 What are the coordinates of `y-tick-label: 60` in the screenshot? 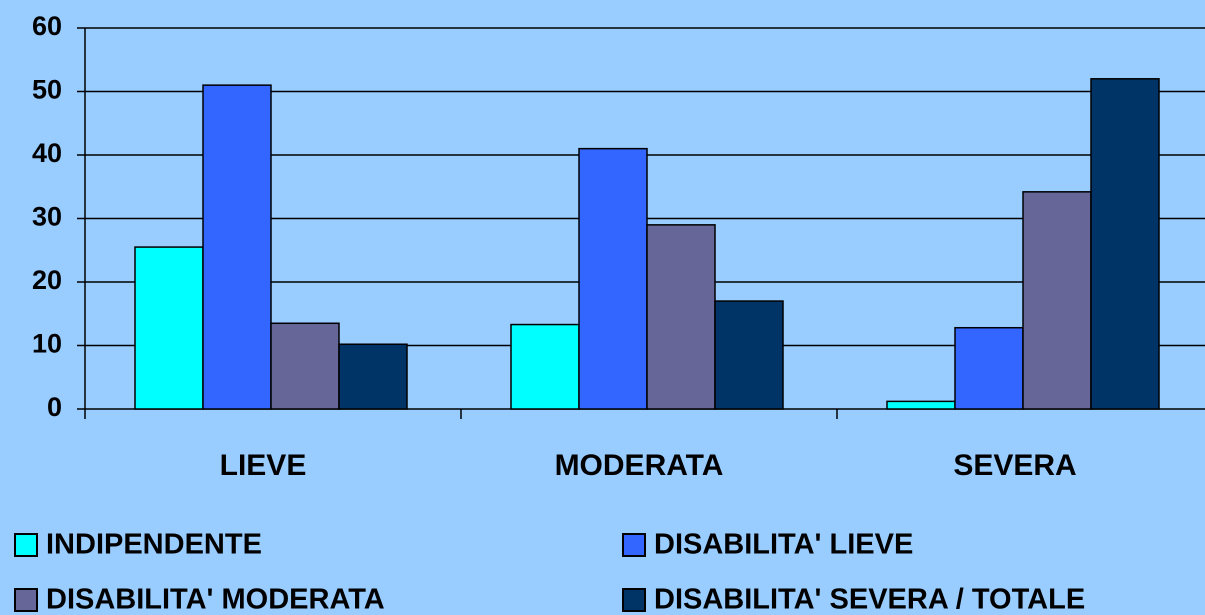 It's located at (47, 26).